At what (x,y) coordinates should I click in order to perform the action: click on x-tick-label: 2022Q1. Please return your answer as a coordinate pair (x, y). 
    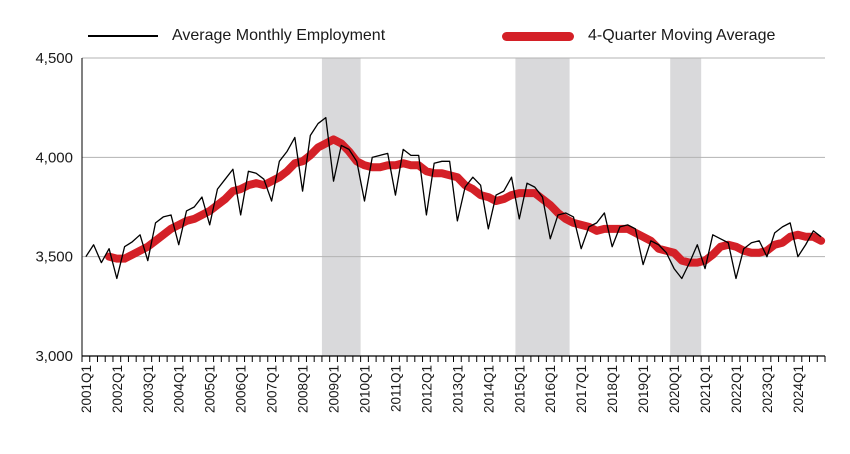
    Looking at the image, I should click on (736, 389).